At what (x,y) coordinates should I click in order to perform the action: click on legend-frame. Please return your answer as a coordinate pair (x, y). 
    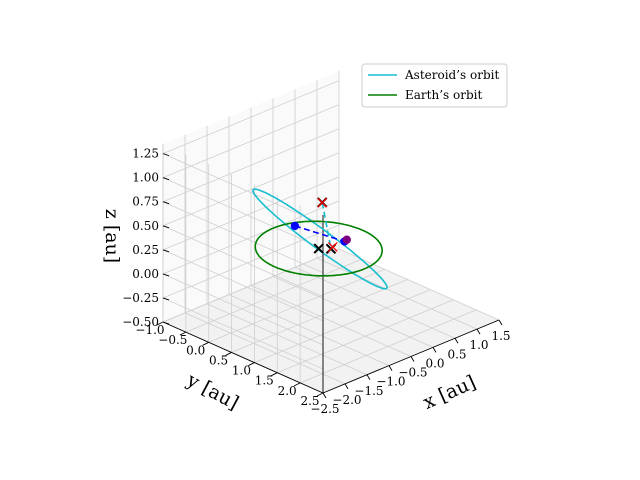
    Looking at the image, I should click on (434, 85).